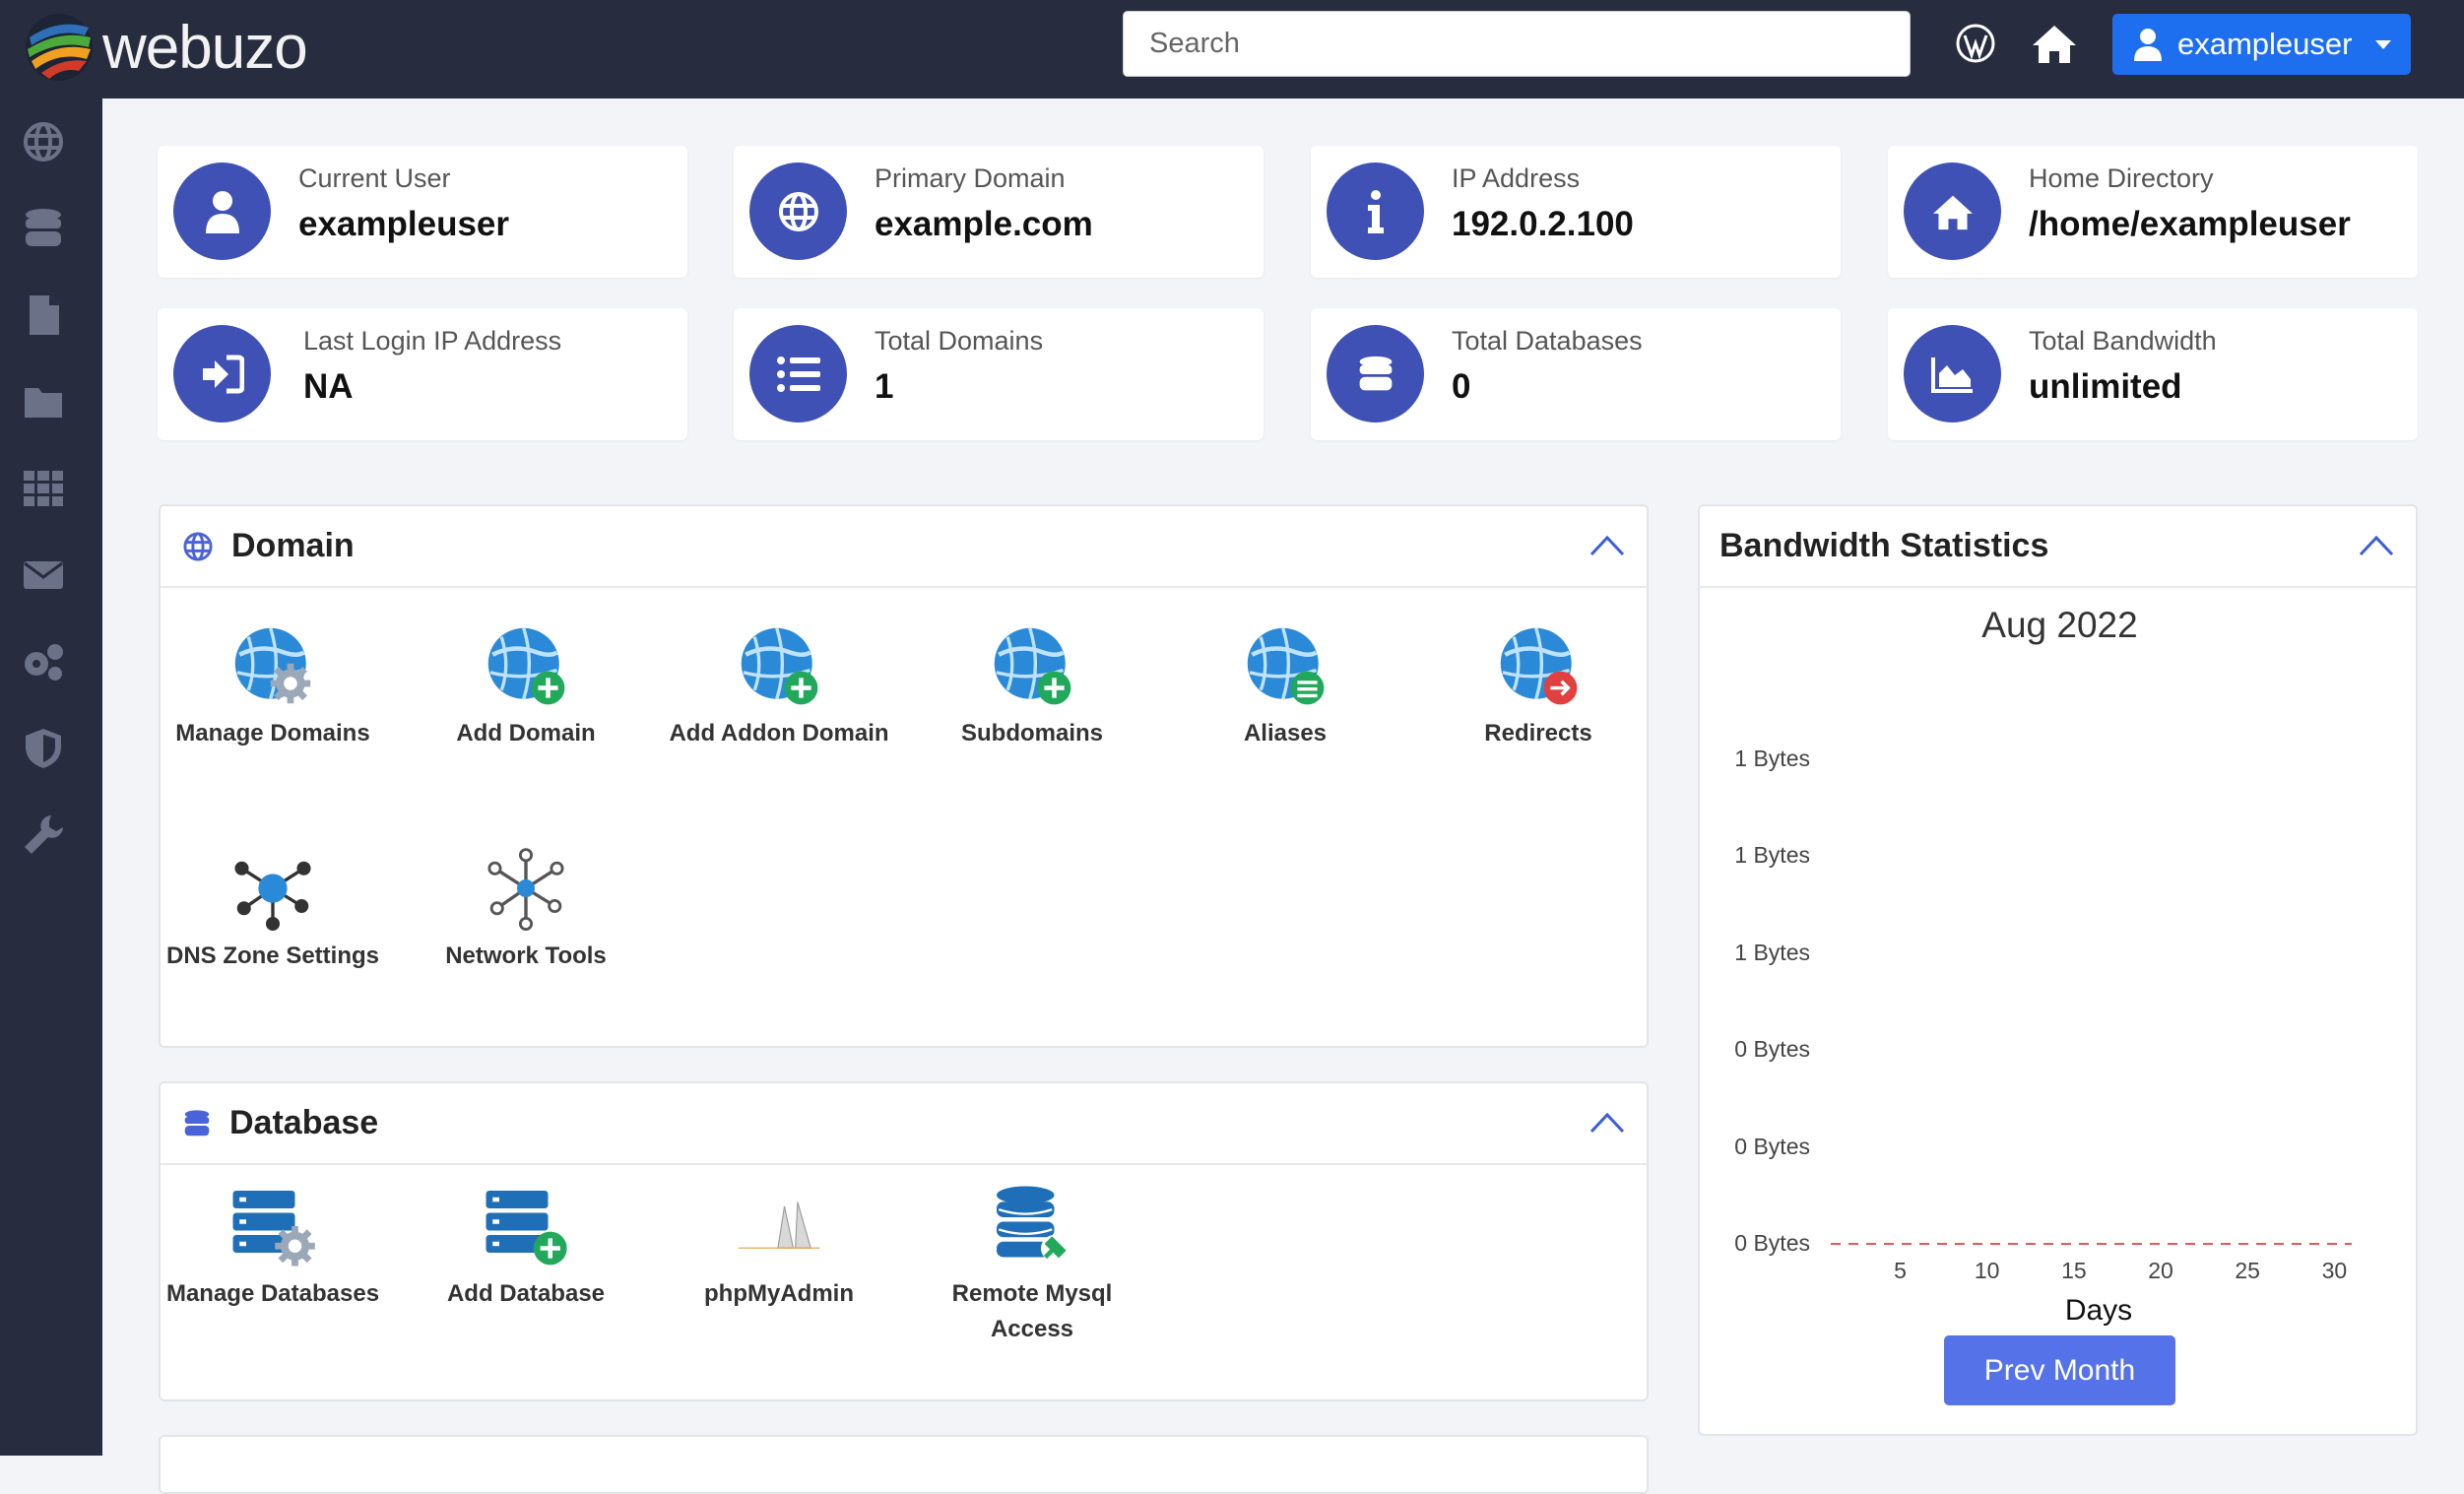 The image size is (2464, 1494). What do you see at coordinates (1032, 1311) in the screenshot?
I see `app-label: Remote Mysql Access` at bounding box center [1032, 1311].